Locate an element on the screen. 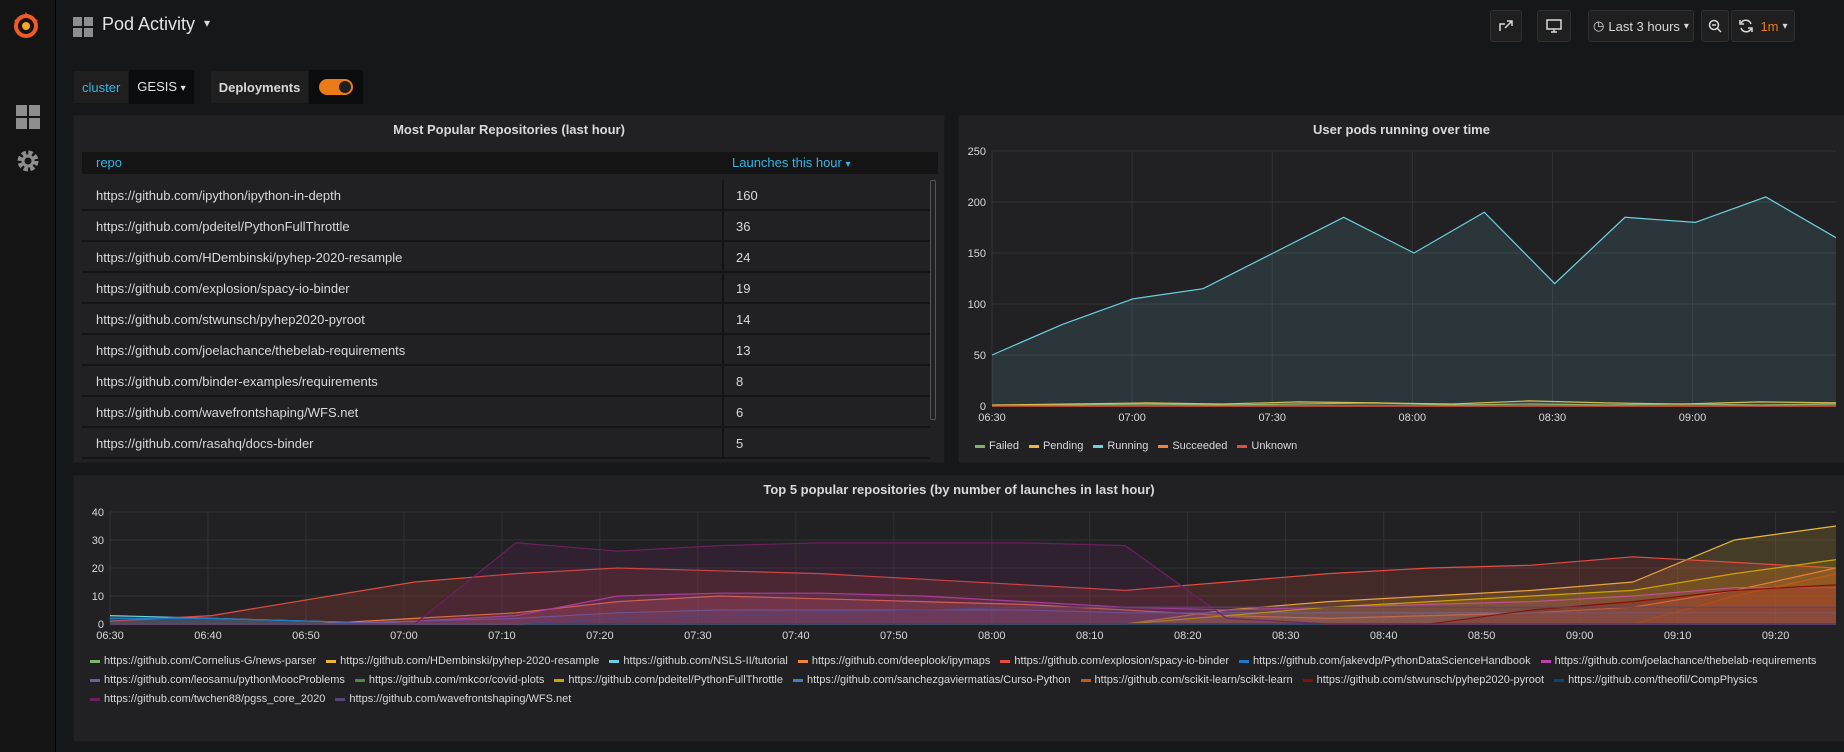 The height and width of the screenshot is (752, 1844). toggle-switch is located at coordinates (336, 87).